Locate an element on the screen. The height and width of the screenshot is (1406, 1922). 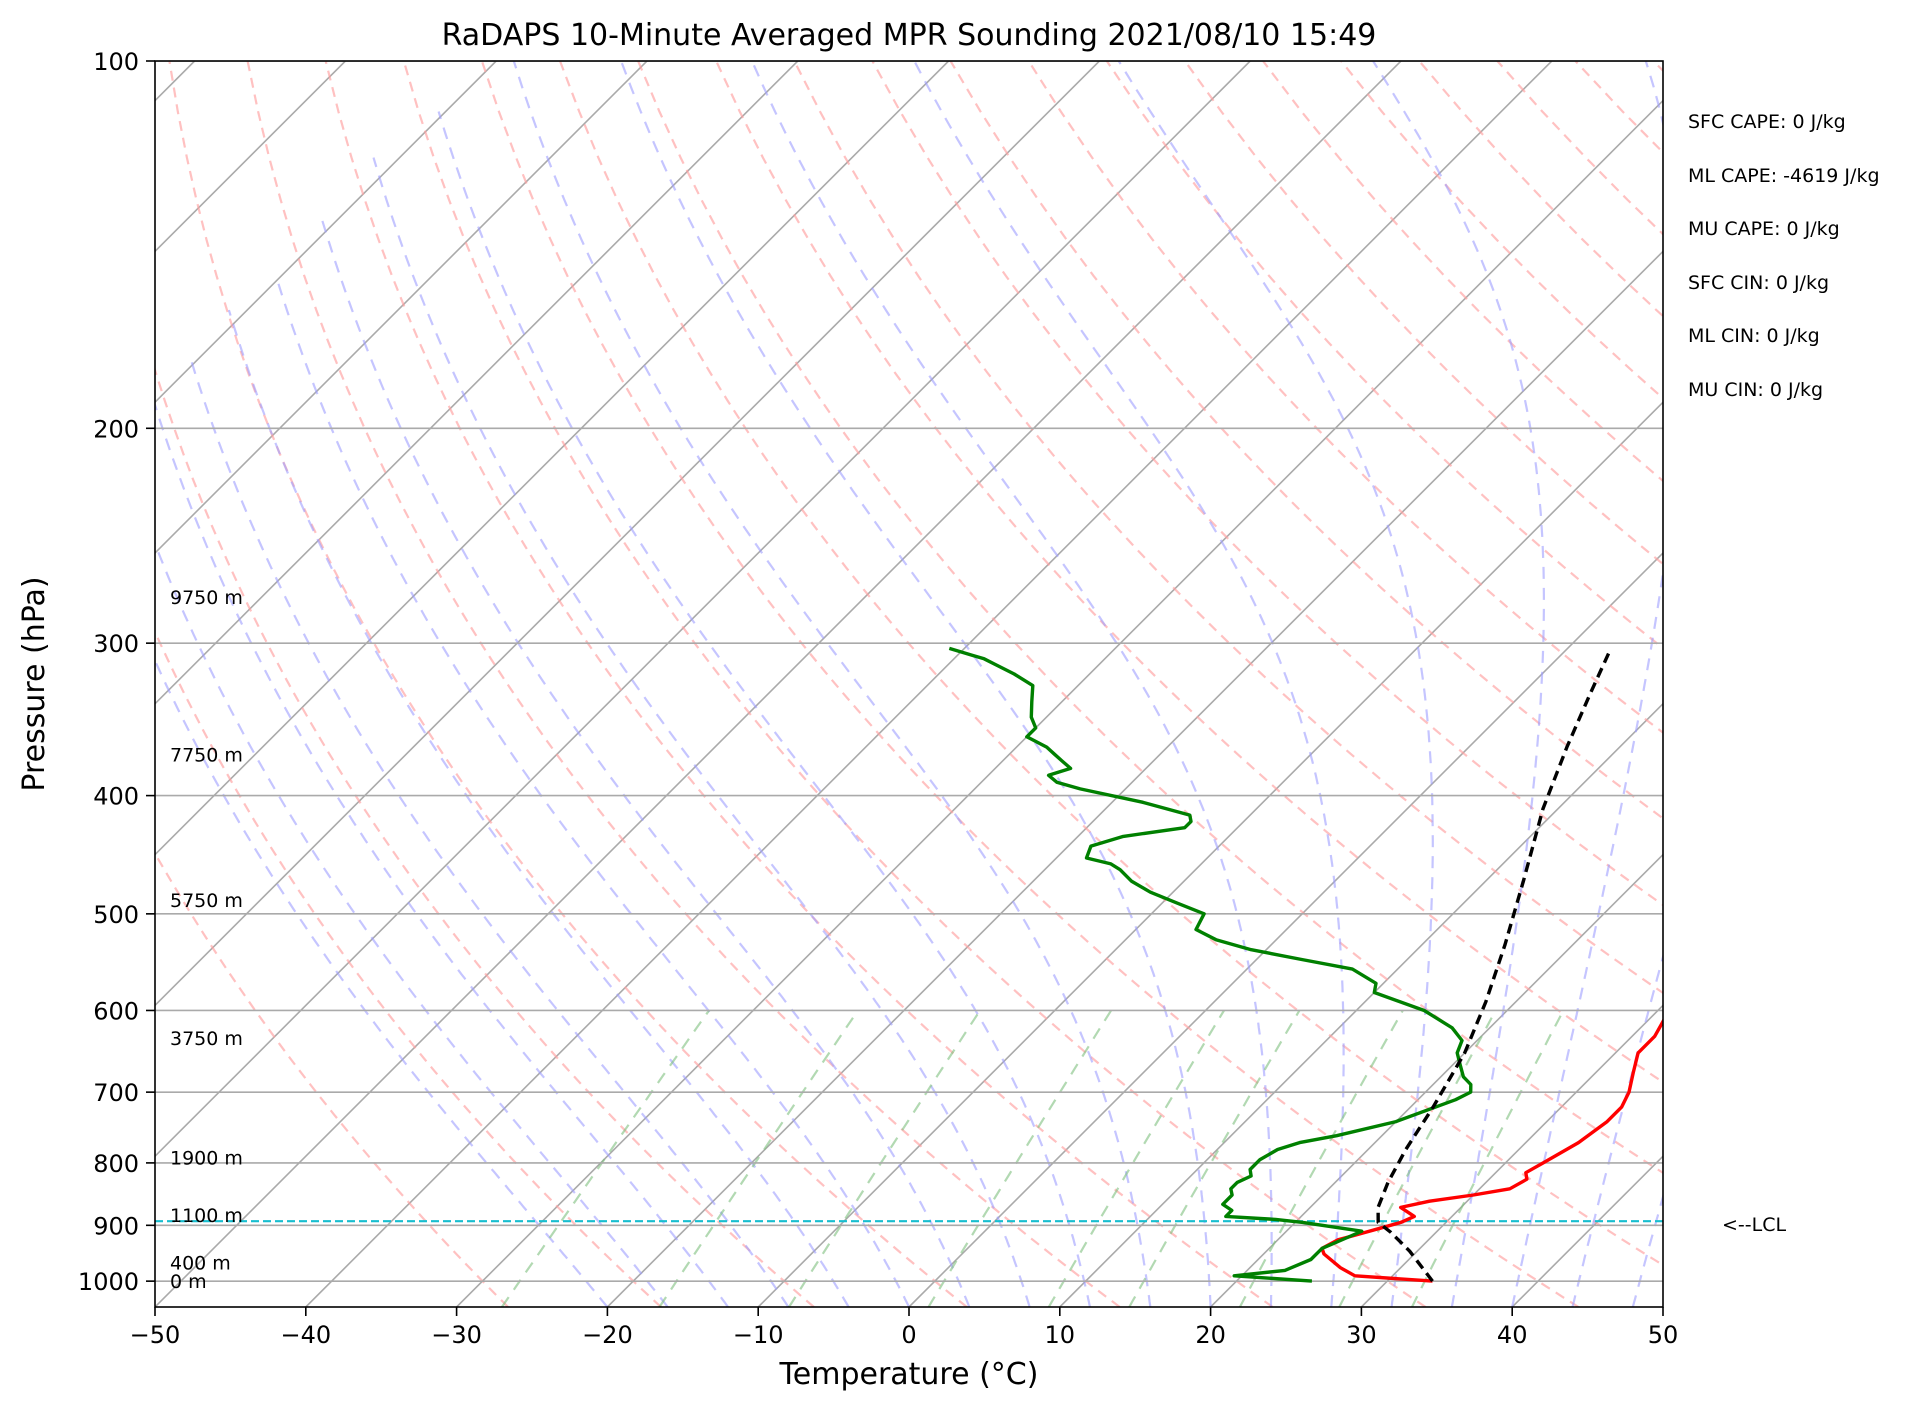
index-sfc-cape: SFC CAPE: 0 J/kg is located at coordinates (1767, 122).